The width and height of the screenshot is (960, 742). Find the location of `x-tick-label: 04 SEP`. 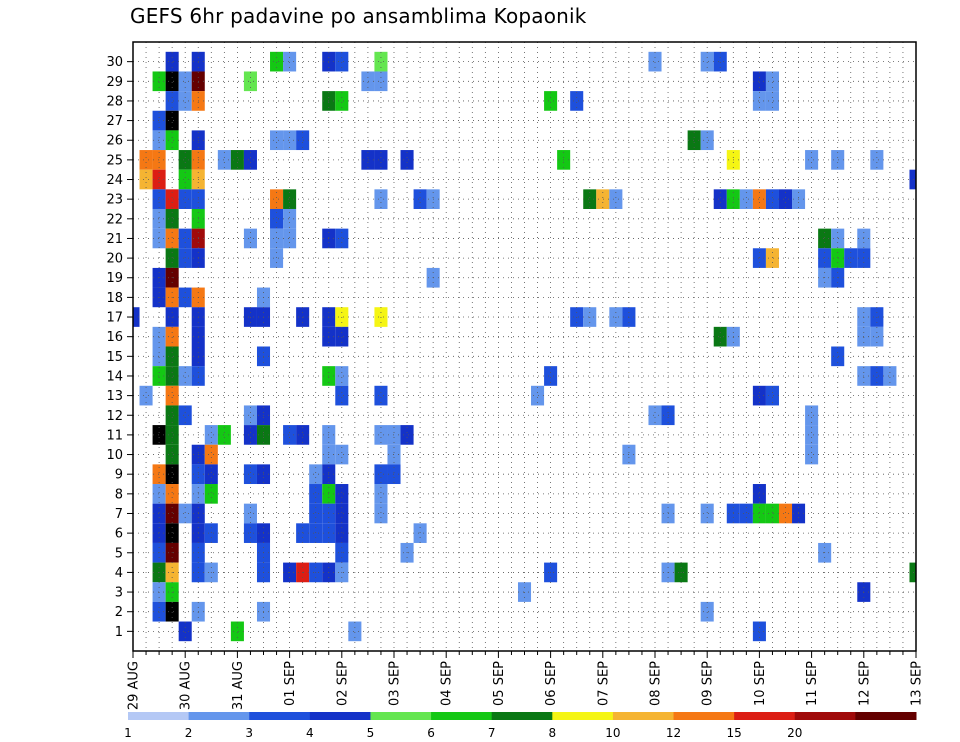

x-tick-label: 04 SEP is located at coordinates (447, 683).